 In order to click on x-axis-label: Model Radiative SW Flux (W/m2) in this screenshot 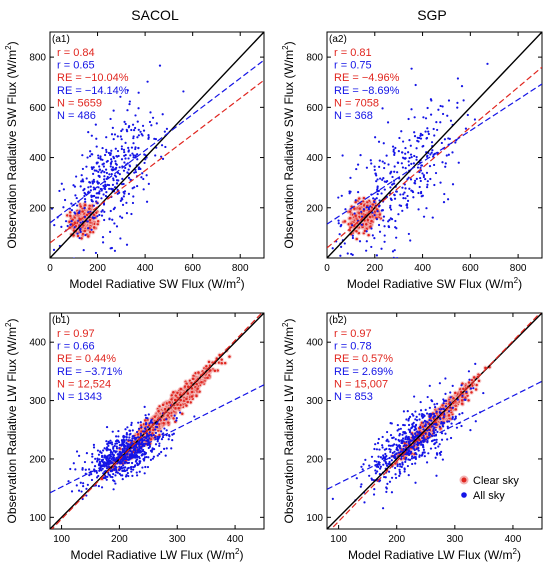, I will do `click(434, 283)`.